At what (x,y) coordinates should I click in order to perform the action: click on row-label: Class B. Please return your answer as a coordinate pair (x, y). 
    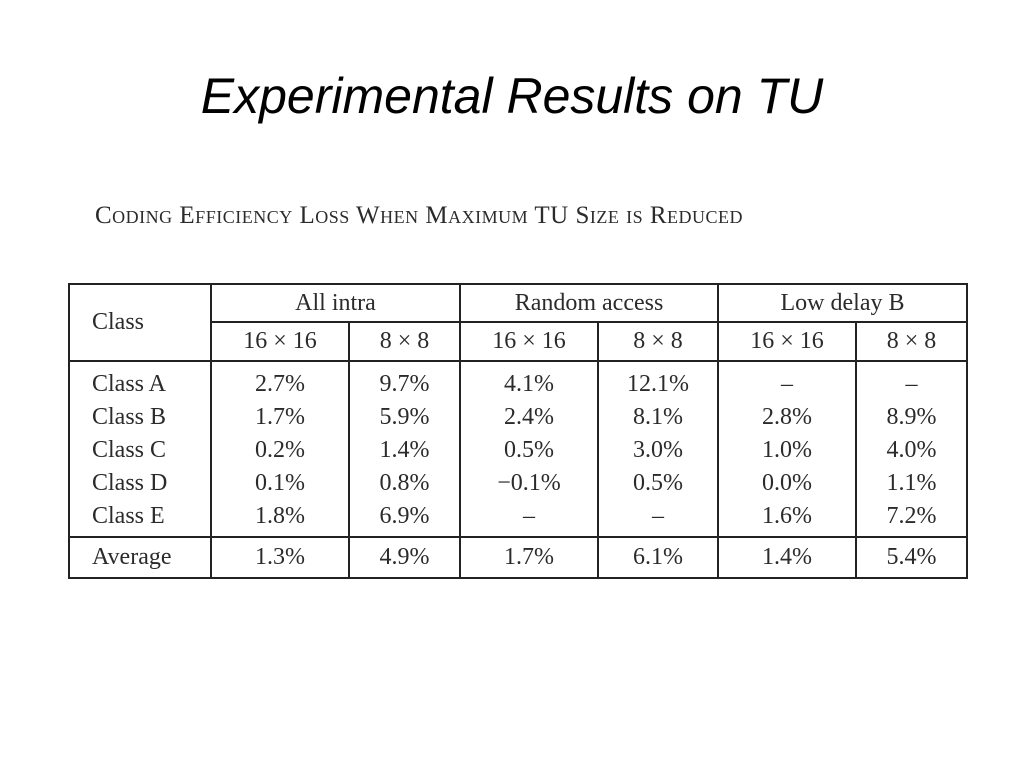
    Looking at the image, I should click on (140, 417).